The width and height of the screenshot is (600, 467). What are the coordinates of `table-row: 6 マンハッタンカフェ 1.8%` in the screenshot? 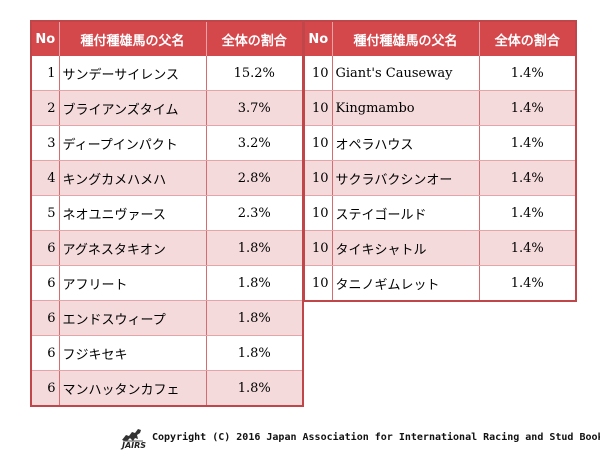 It's located at (167, 388).